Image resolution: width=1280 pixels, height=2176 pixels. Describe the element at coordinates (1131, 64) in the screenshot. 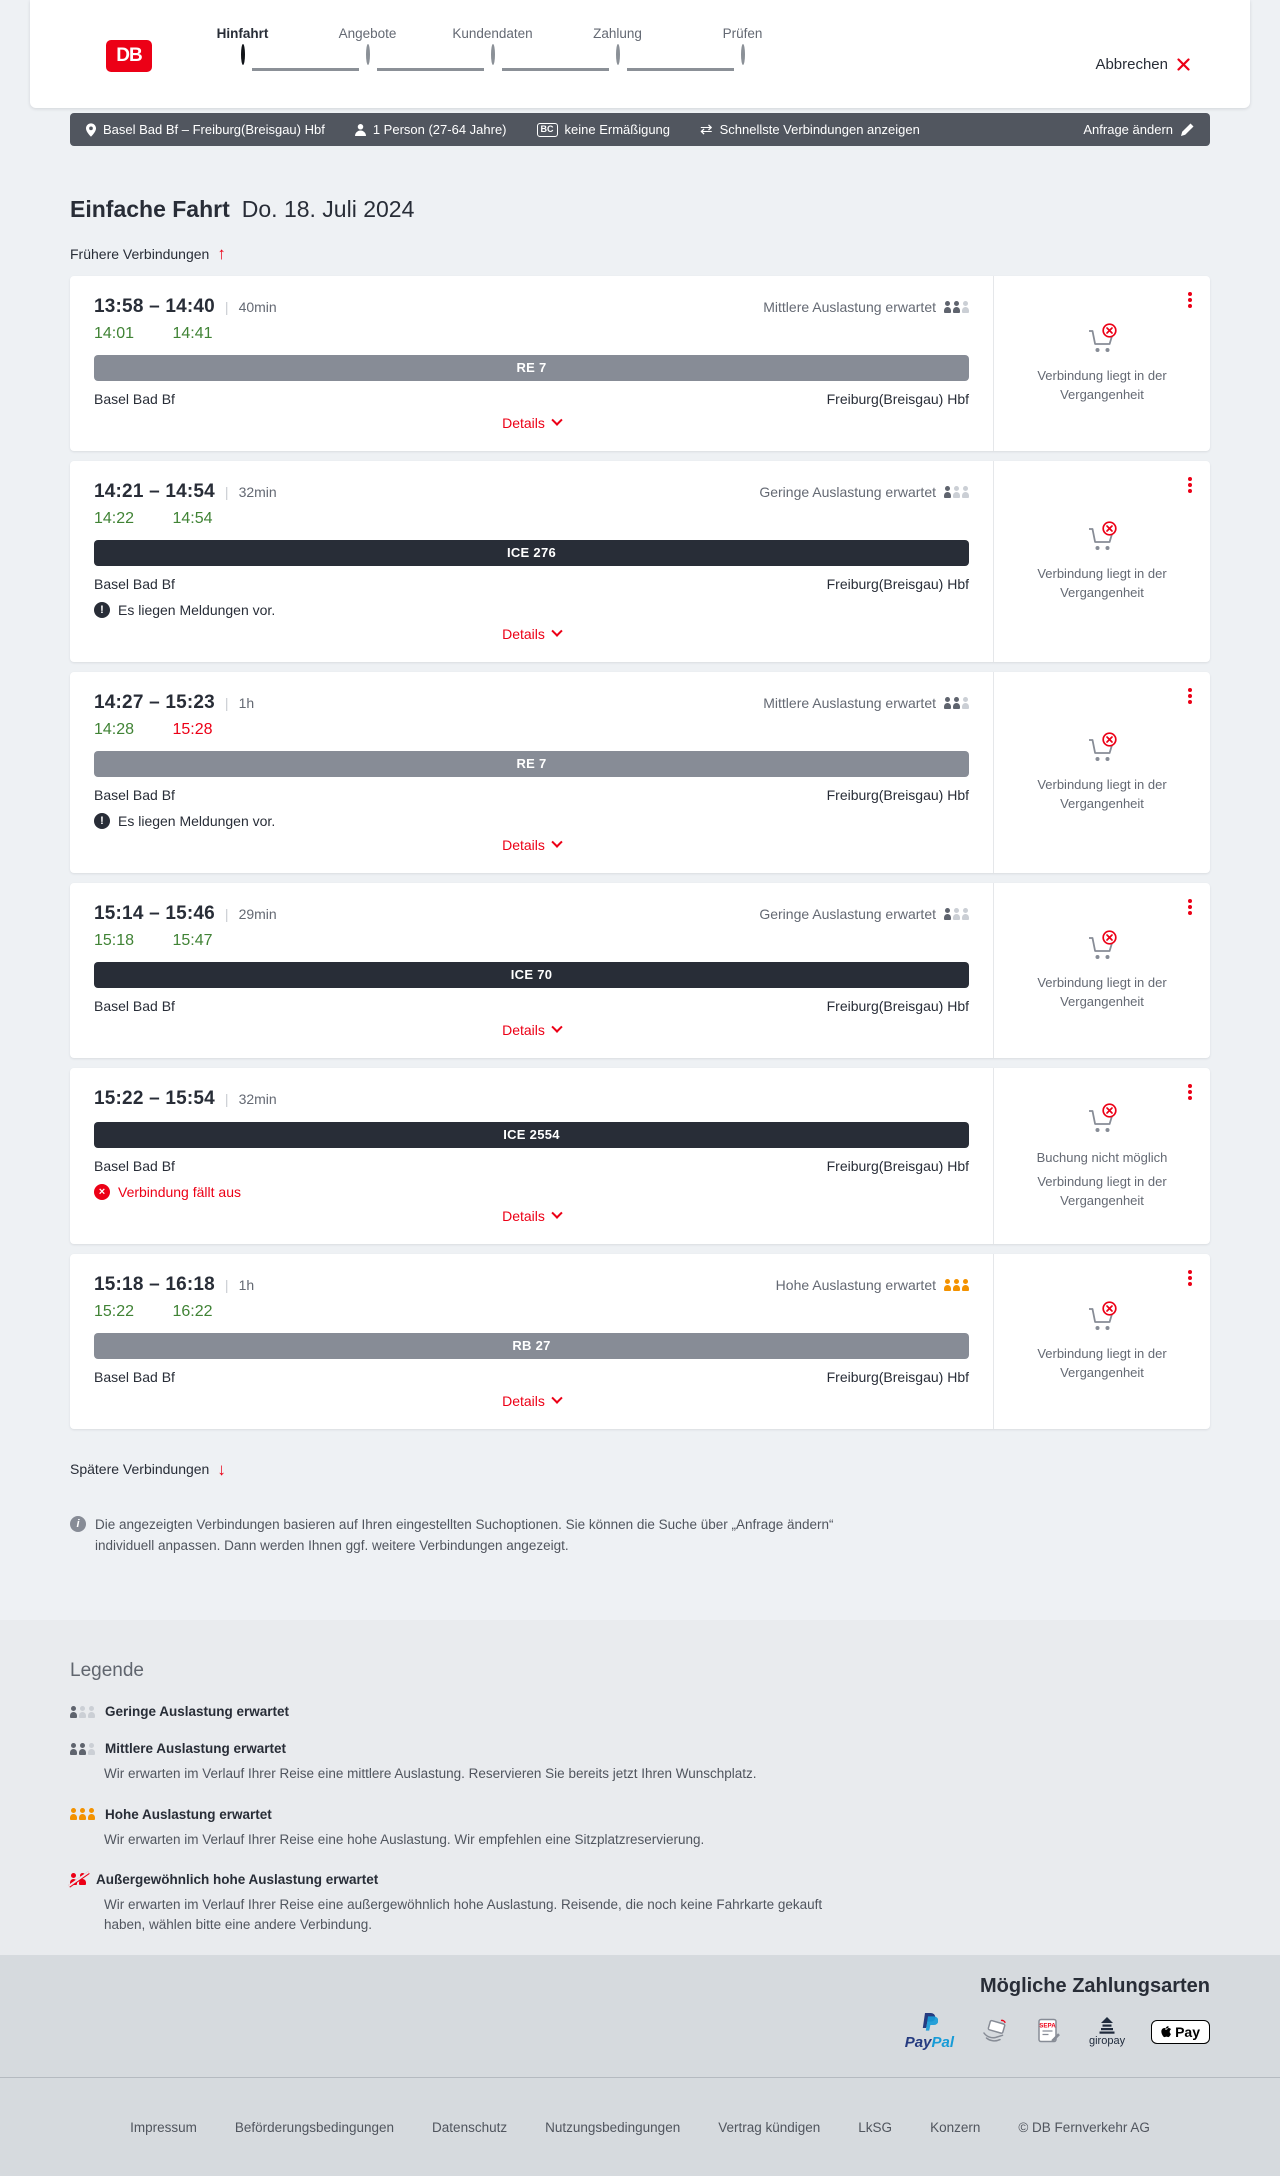

I see `cancel-label: Abbrechen` at that location.